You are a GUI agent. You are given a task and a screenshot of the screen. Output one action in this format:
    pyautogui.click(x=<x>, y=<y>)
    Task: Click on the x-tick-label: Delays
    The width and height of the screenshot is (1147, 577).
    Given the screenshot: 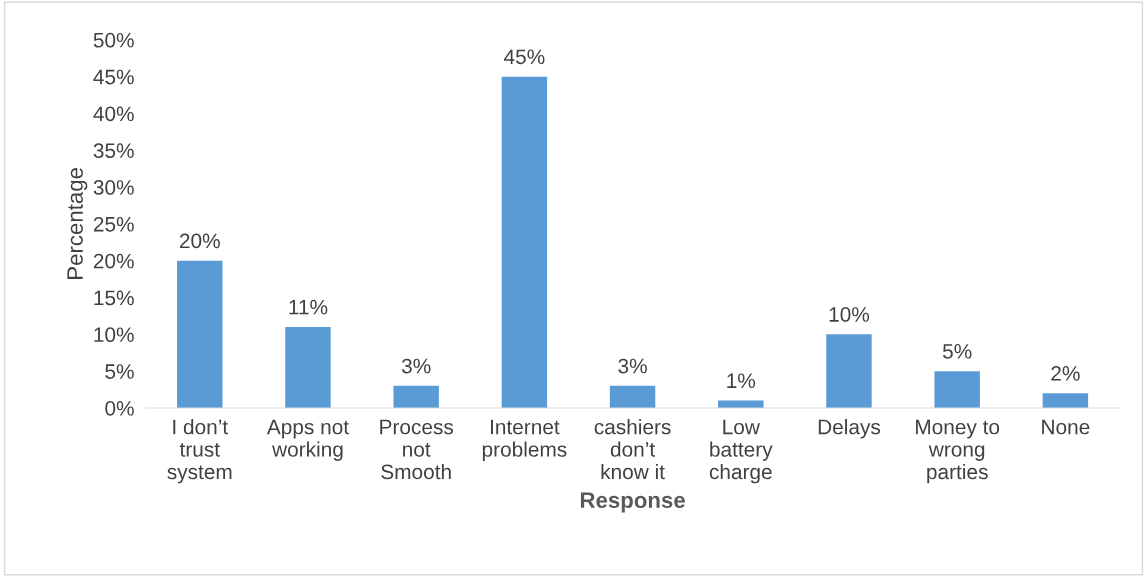 What is the action you would take?
    pyautogui.click(x=849, y=429)
    